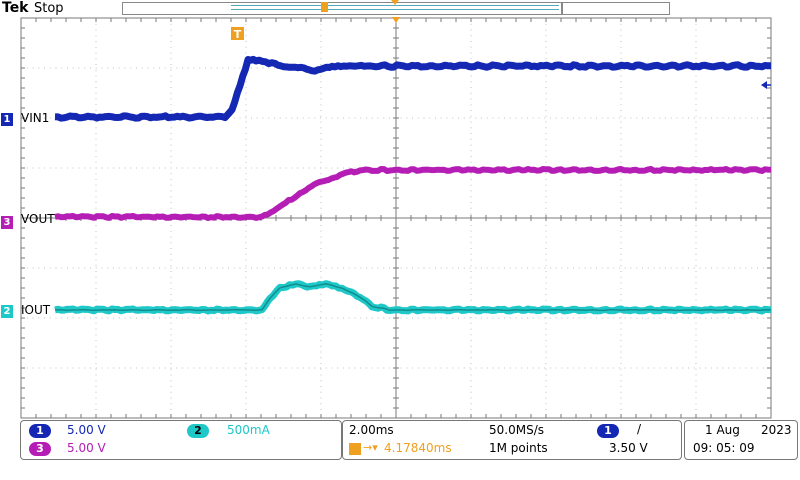 This screenshot has height=480, width=800. I want to click on ch1-trigger-level-icon, so click(764, 85).